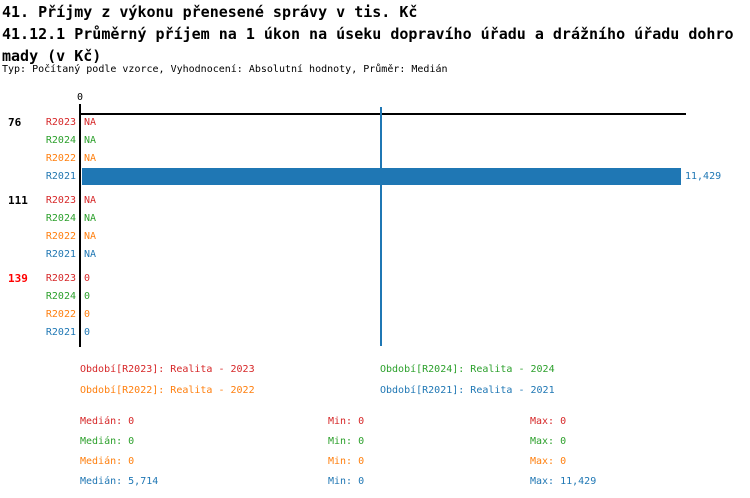 Image resolution: width=750 pixels, height=498 pixels. What do you see at coordinates (563, 481) in the screenshot?
I see `max-cell-r2021: Max: 11,429` at bounding box center [563, 481].